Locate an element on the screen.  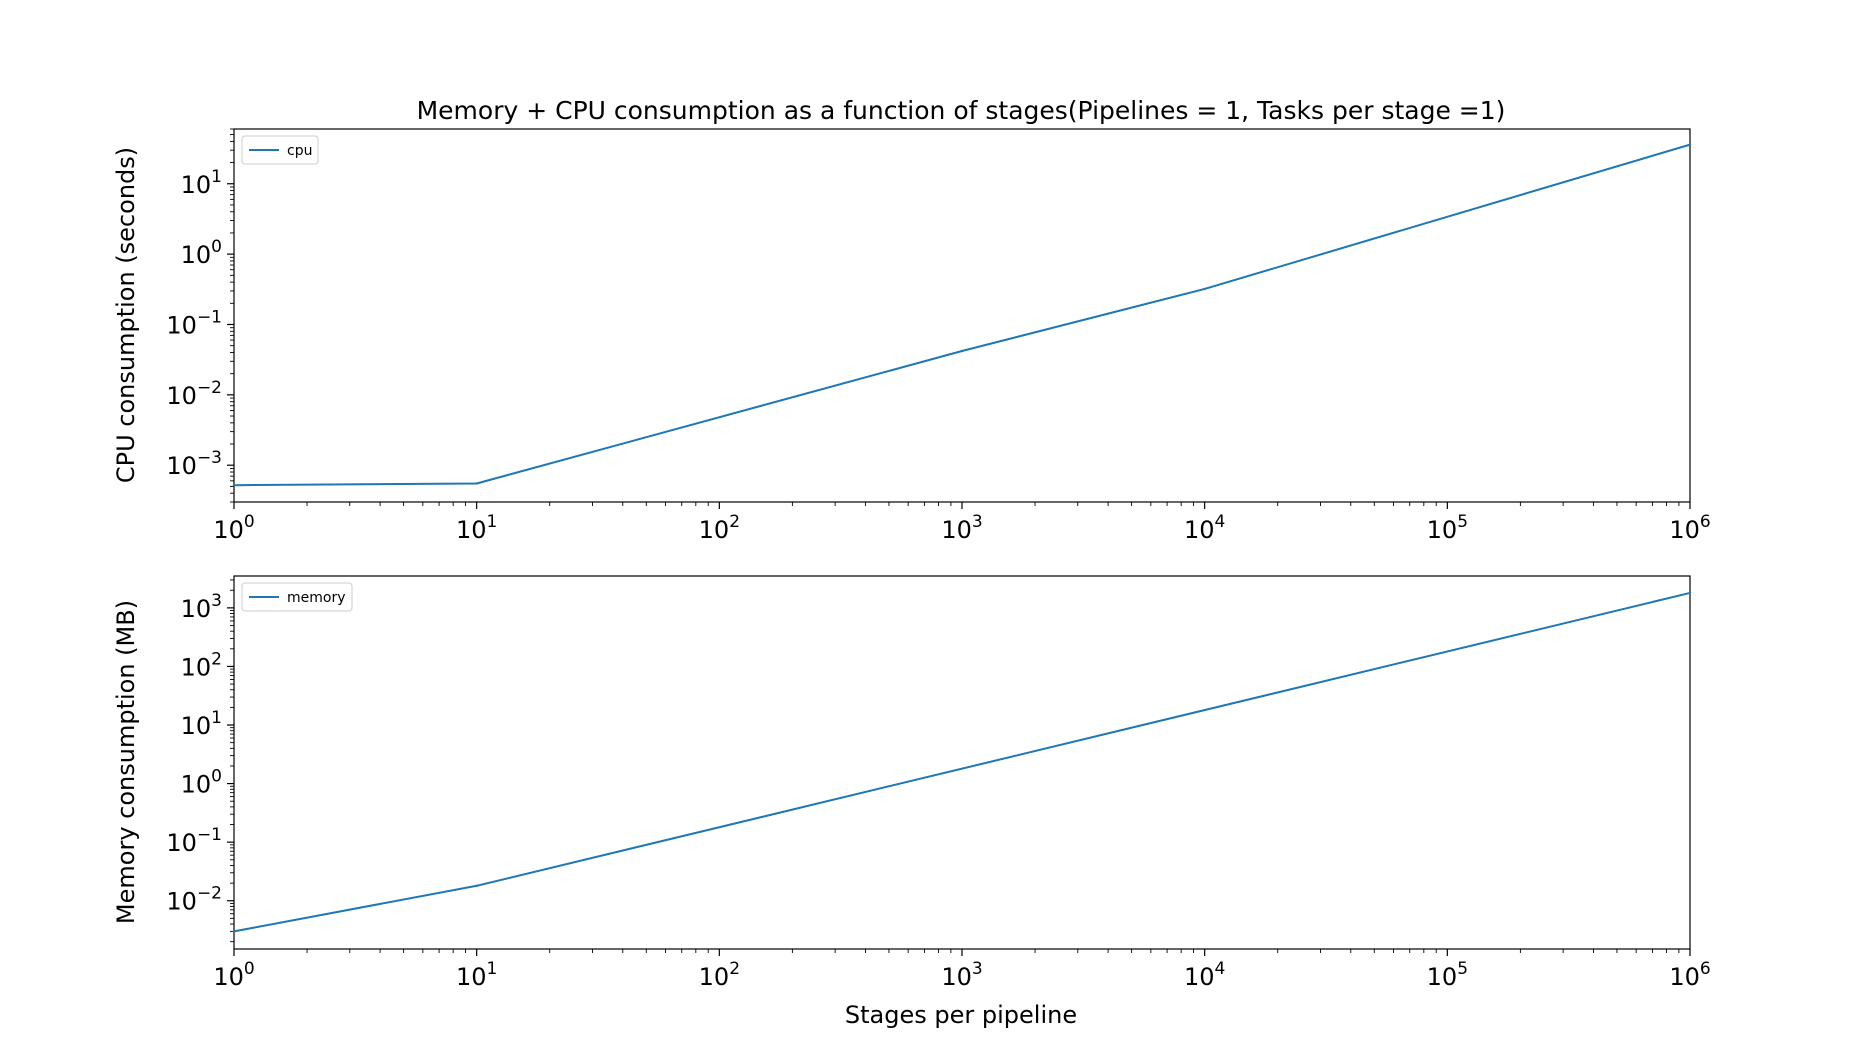
legend: cpu is located at coordinates (280, 150).